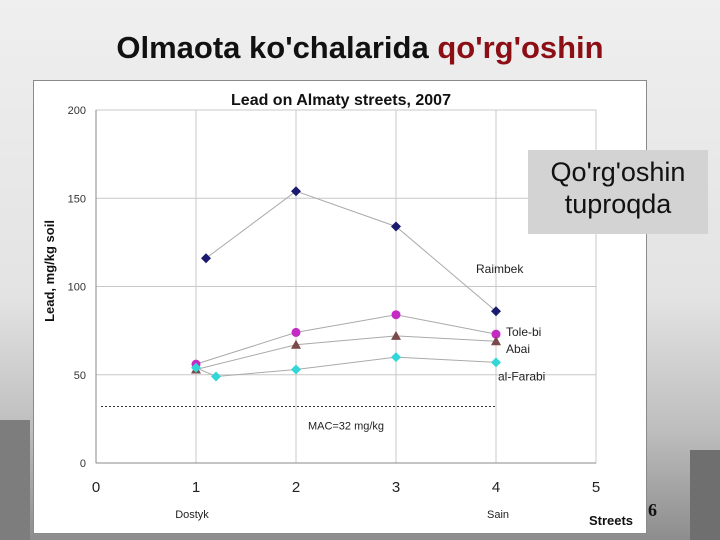 This screenshot has width=720, height=540. I want to click on y-tick-label: 150, so click(77, 199).